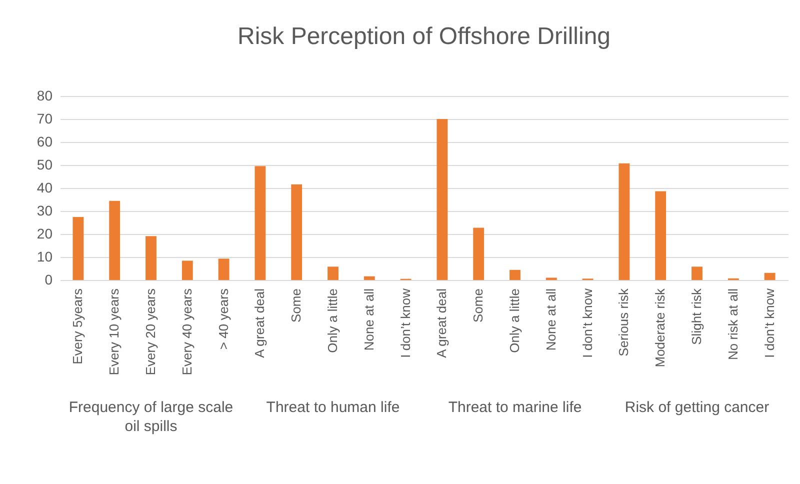 The image size is (800, 484). What do you see at coordinates (44, 210) in the screenshot?
I see `y-tick-label: 30` at bounding box center [44, 210].